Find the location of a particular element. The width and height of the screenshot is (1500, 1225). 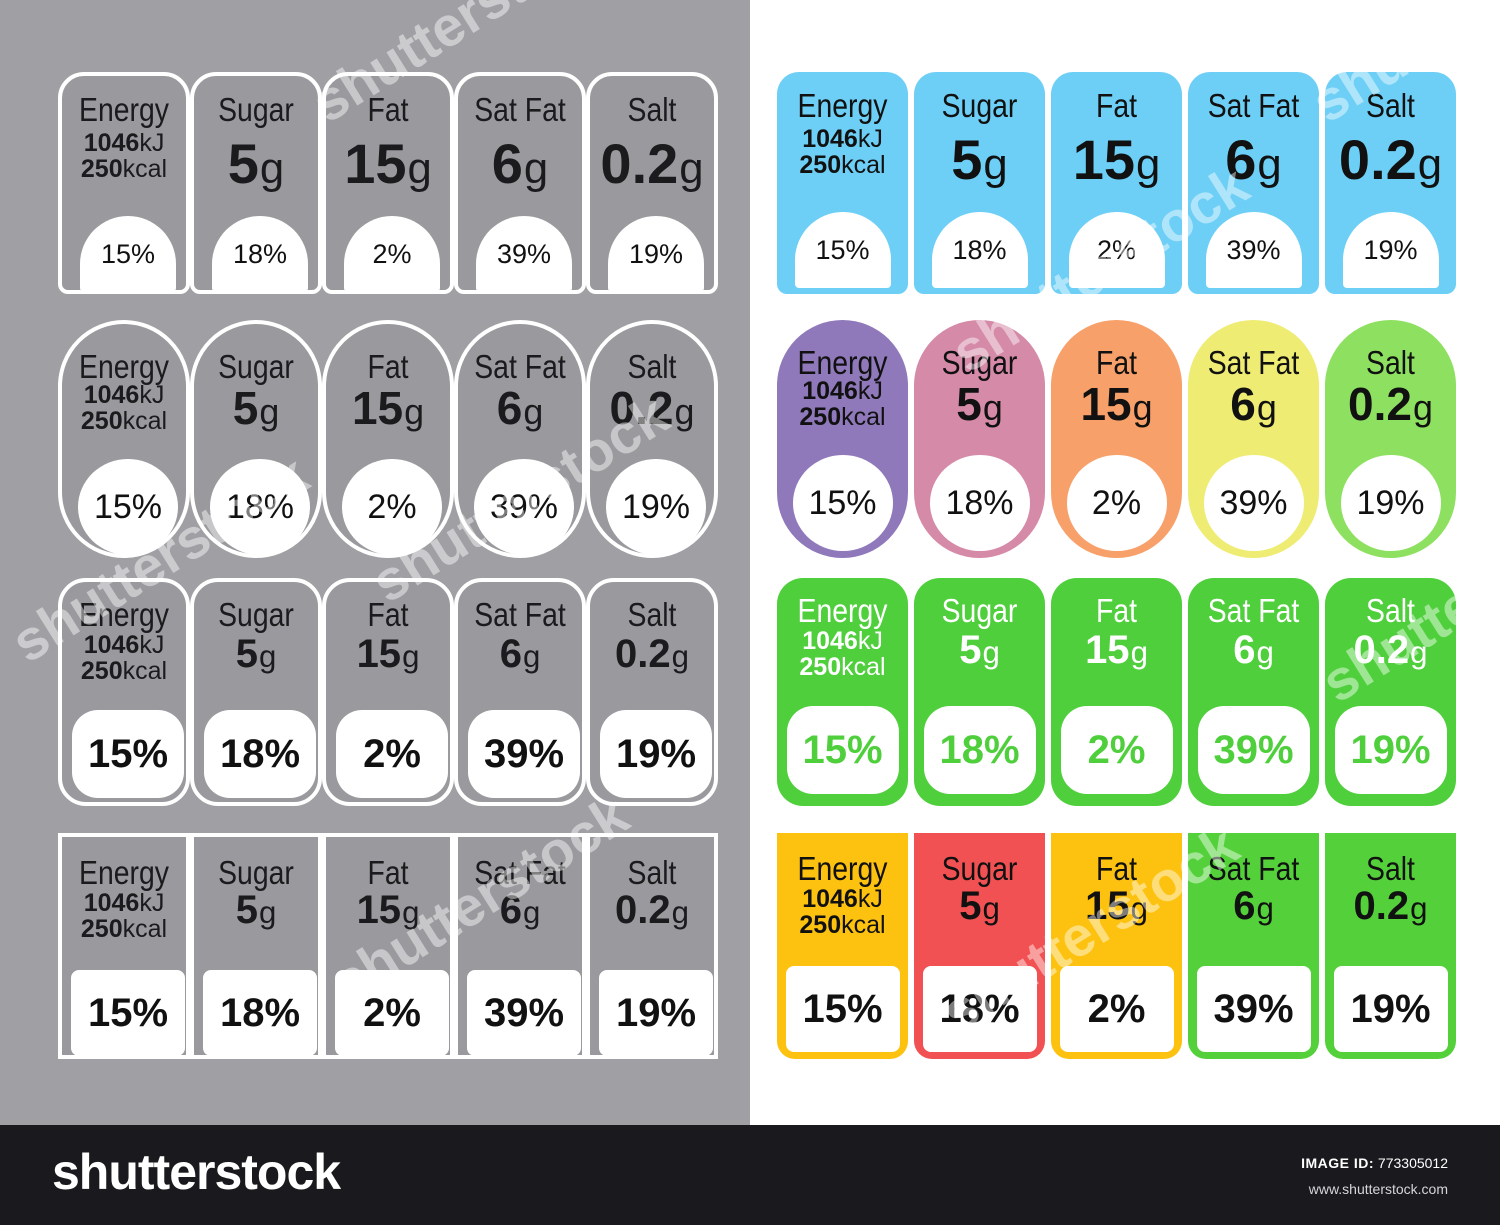

left-row2-sat-fat-label: Sat Fat 6g 39% is located at coordinates (520, 439).